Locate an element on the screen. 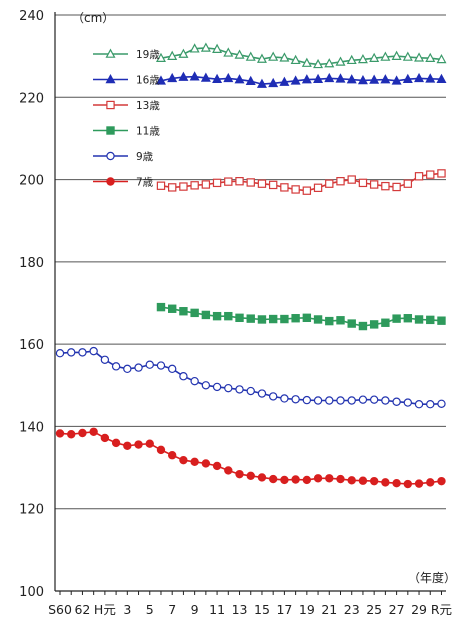 Image resolution: width=457 pixels, height=628 pixels. x-tick-label: 29 is located at coordinates (419, 609).